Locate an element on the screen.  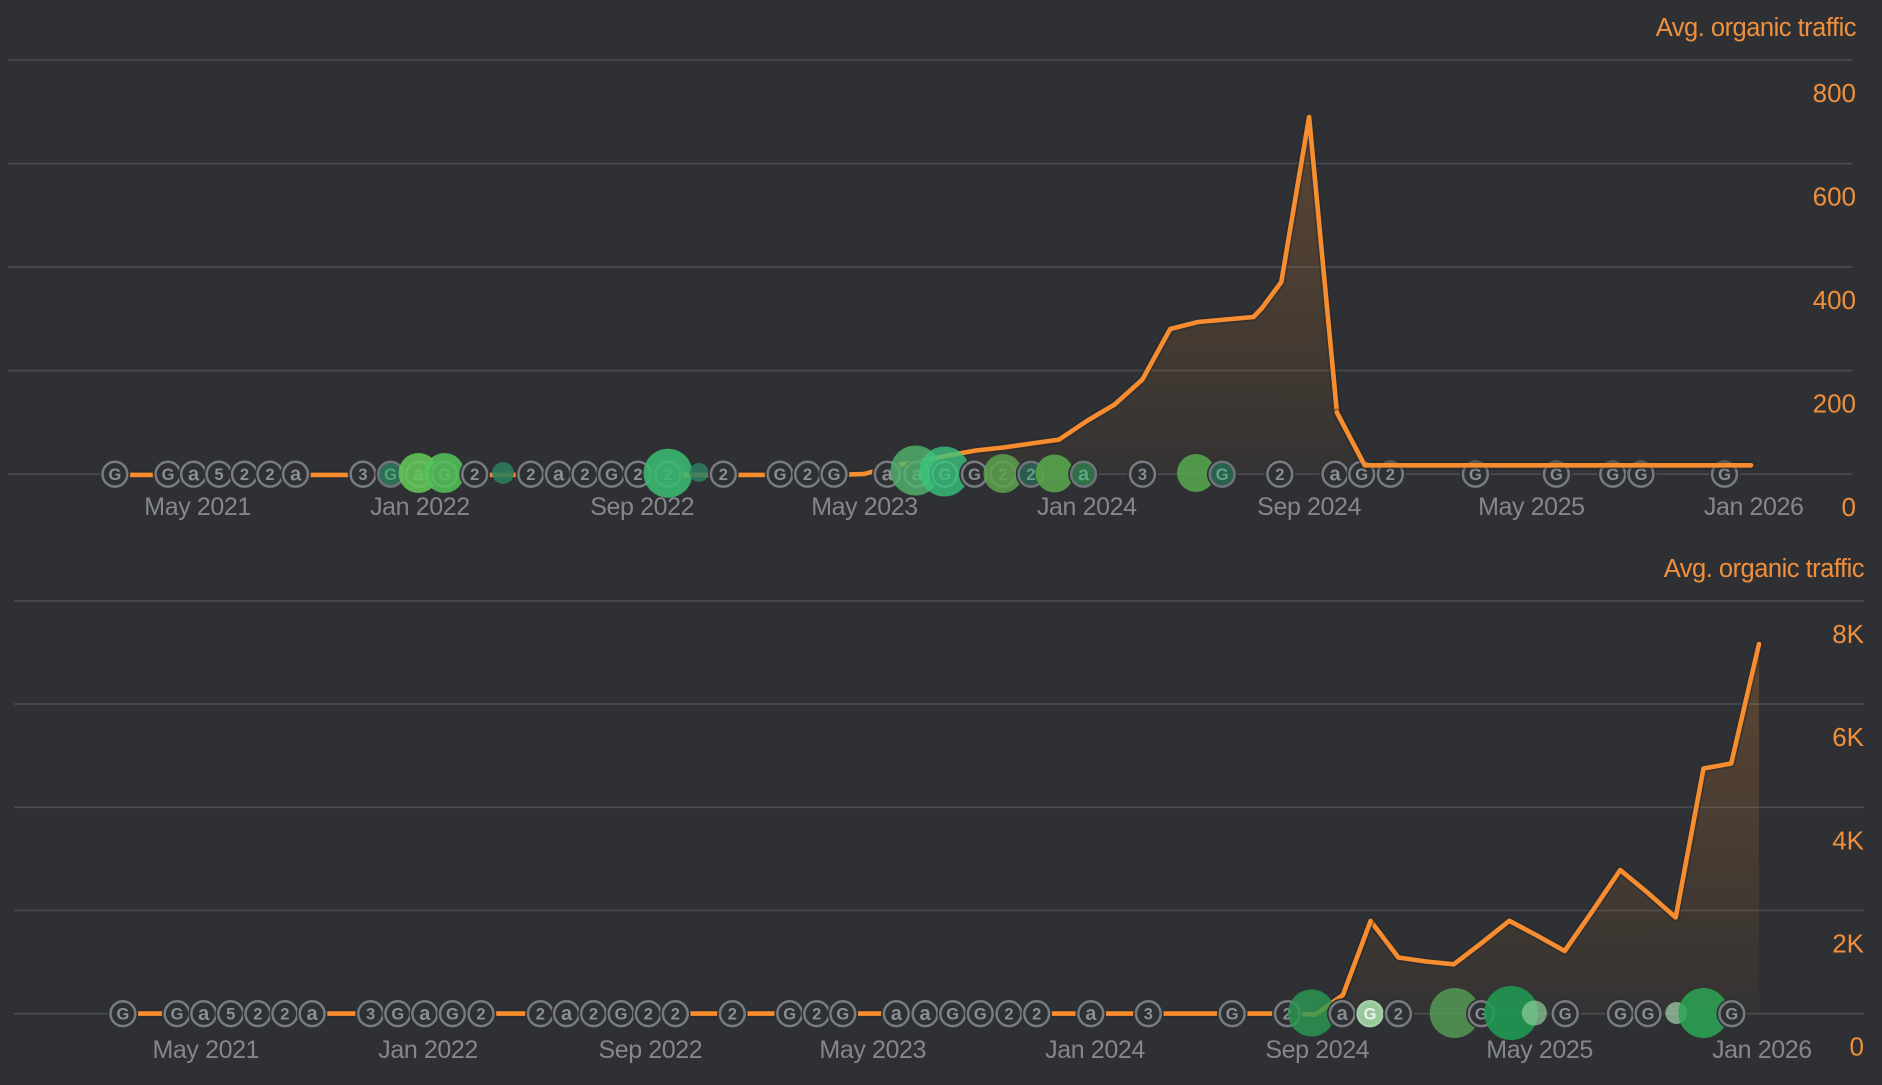
svg-text: 2K is located at coordinates (1848, 944).